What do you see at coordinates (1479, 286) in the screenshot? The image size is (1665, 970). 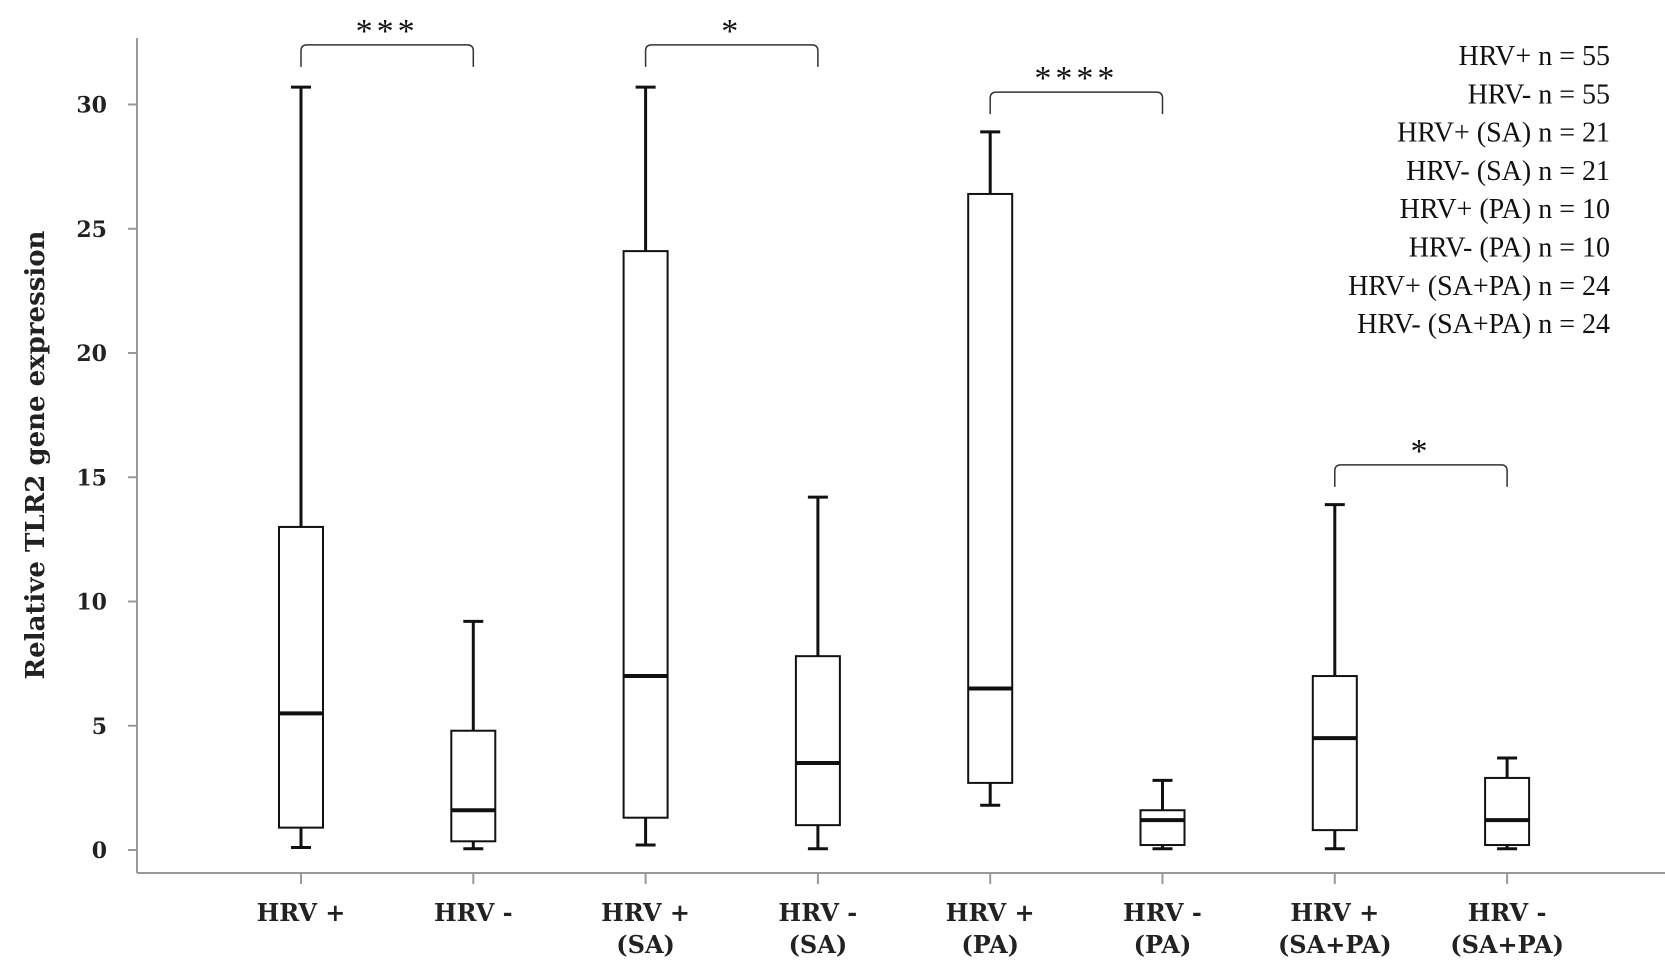 I see `legend-entry: HRV+ (SA+PA) n = 24` at bounding box center [1479, 286].